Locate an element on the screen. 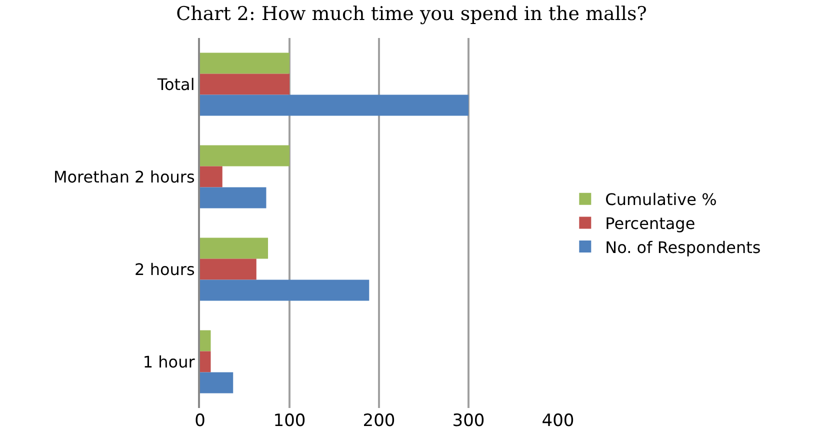 This screenshot has width=823, height=448. y-tick-label: 2 hours is located at coordinates (164, 269).